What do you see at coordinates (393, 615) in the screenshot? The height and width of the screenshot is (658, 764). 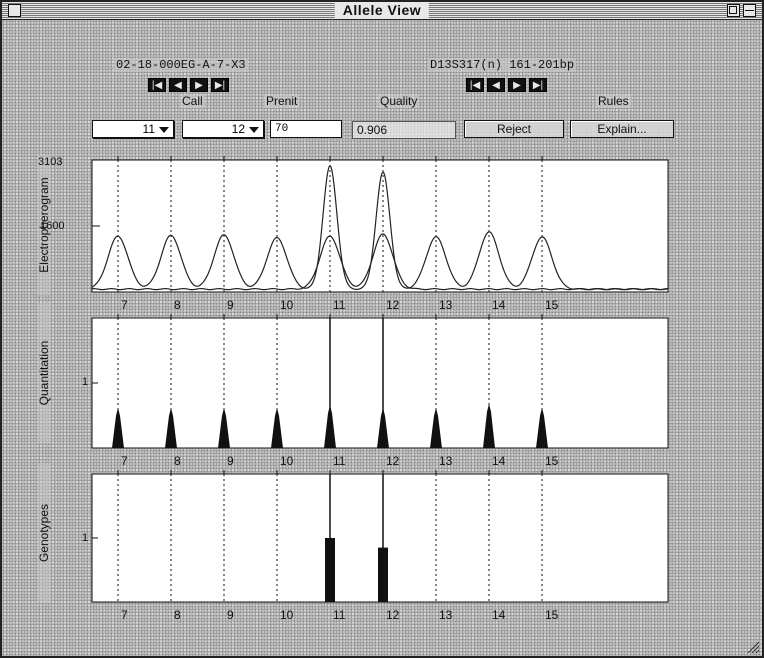 I see `genotypes-xtick-label: 12` at bounding box center [393, 615].